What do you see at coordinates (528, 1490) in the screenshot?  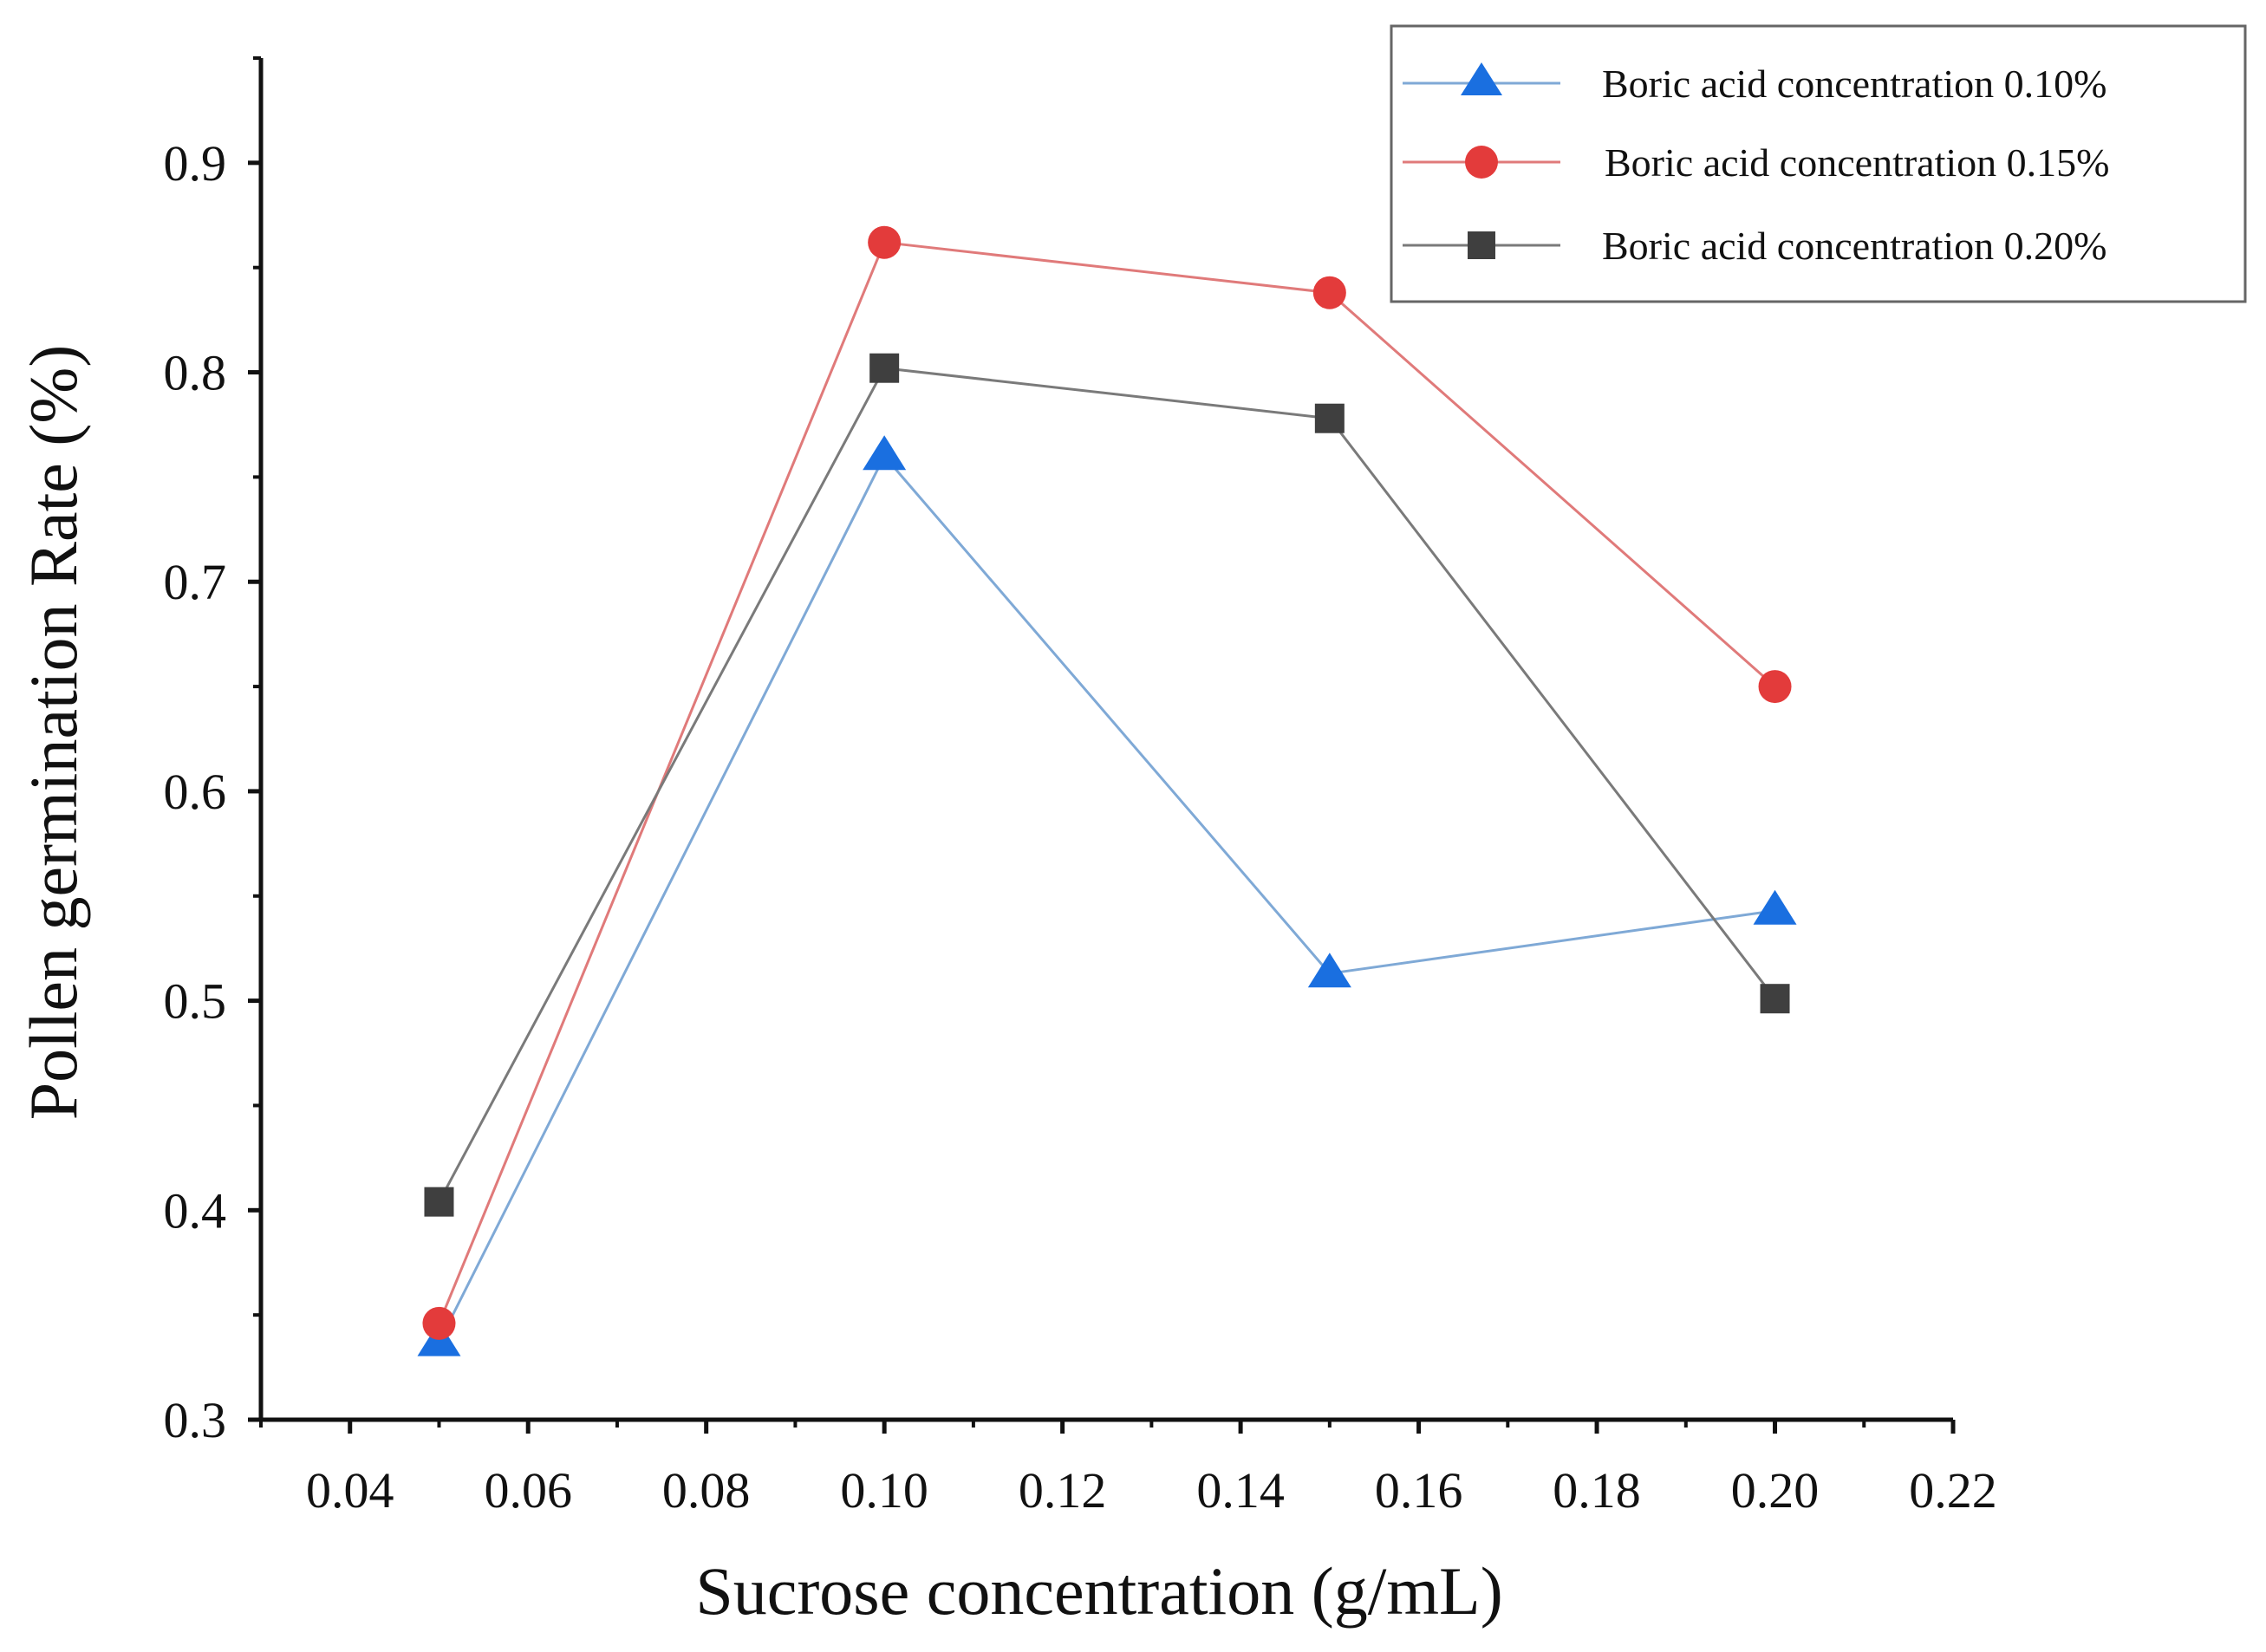 I see `x-tick-label: 0.06` at bounding box center [528, 1490].